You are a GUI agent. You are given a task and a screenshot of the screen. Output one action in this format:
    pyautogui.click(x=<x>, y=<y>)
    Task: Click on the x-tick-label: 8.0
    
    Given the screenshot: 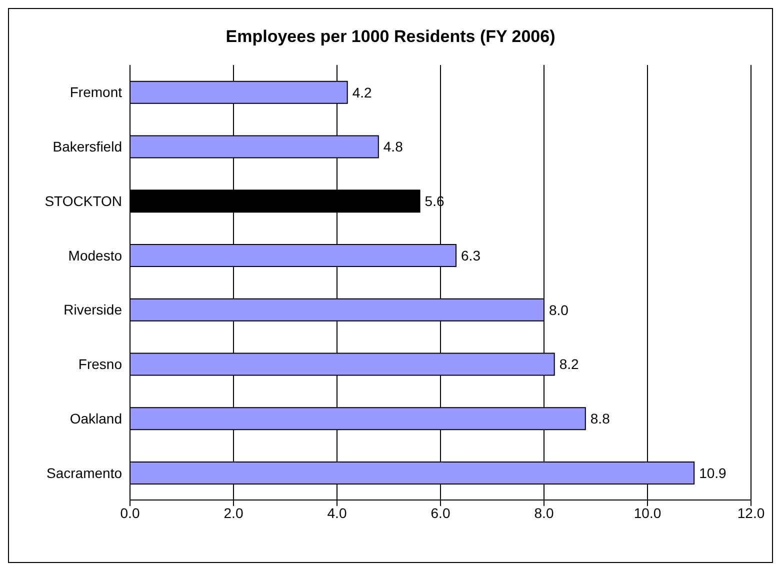 What is the action you would take?
    pyautogui.click(x=544, y=512)
    